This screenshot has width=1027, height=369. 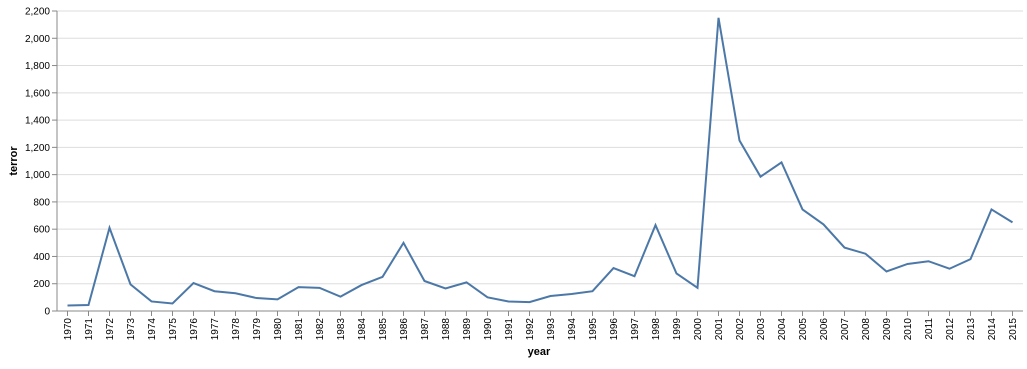 What do you see at coordinates (89, 329) in the screenshot?
I see `x-tick-label: 1971` at bounding box center [89, 329].